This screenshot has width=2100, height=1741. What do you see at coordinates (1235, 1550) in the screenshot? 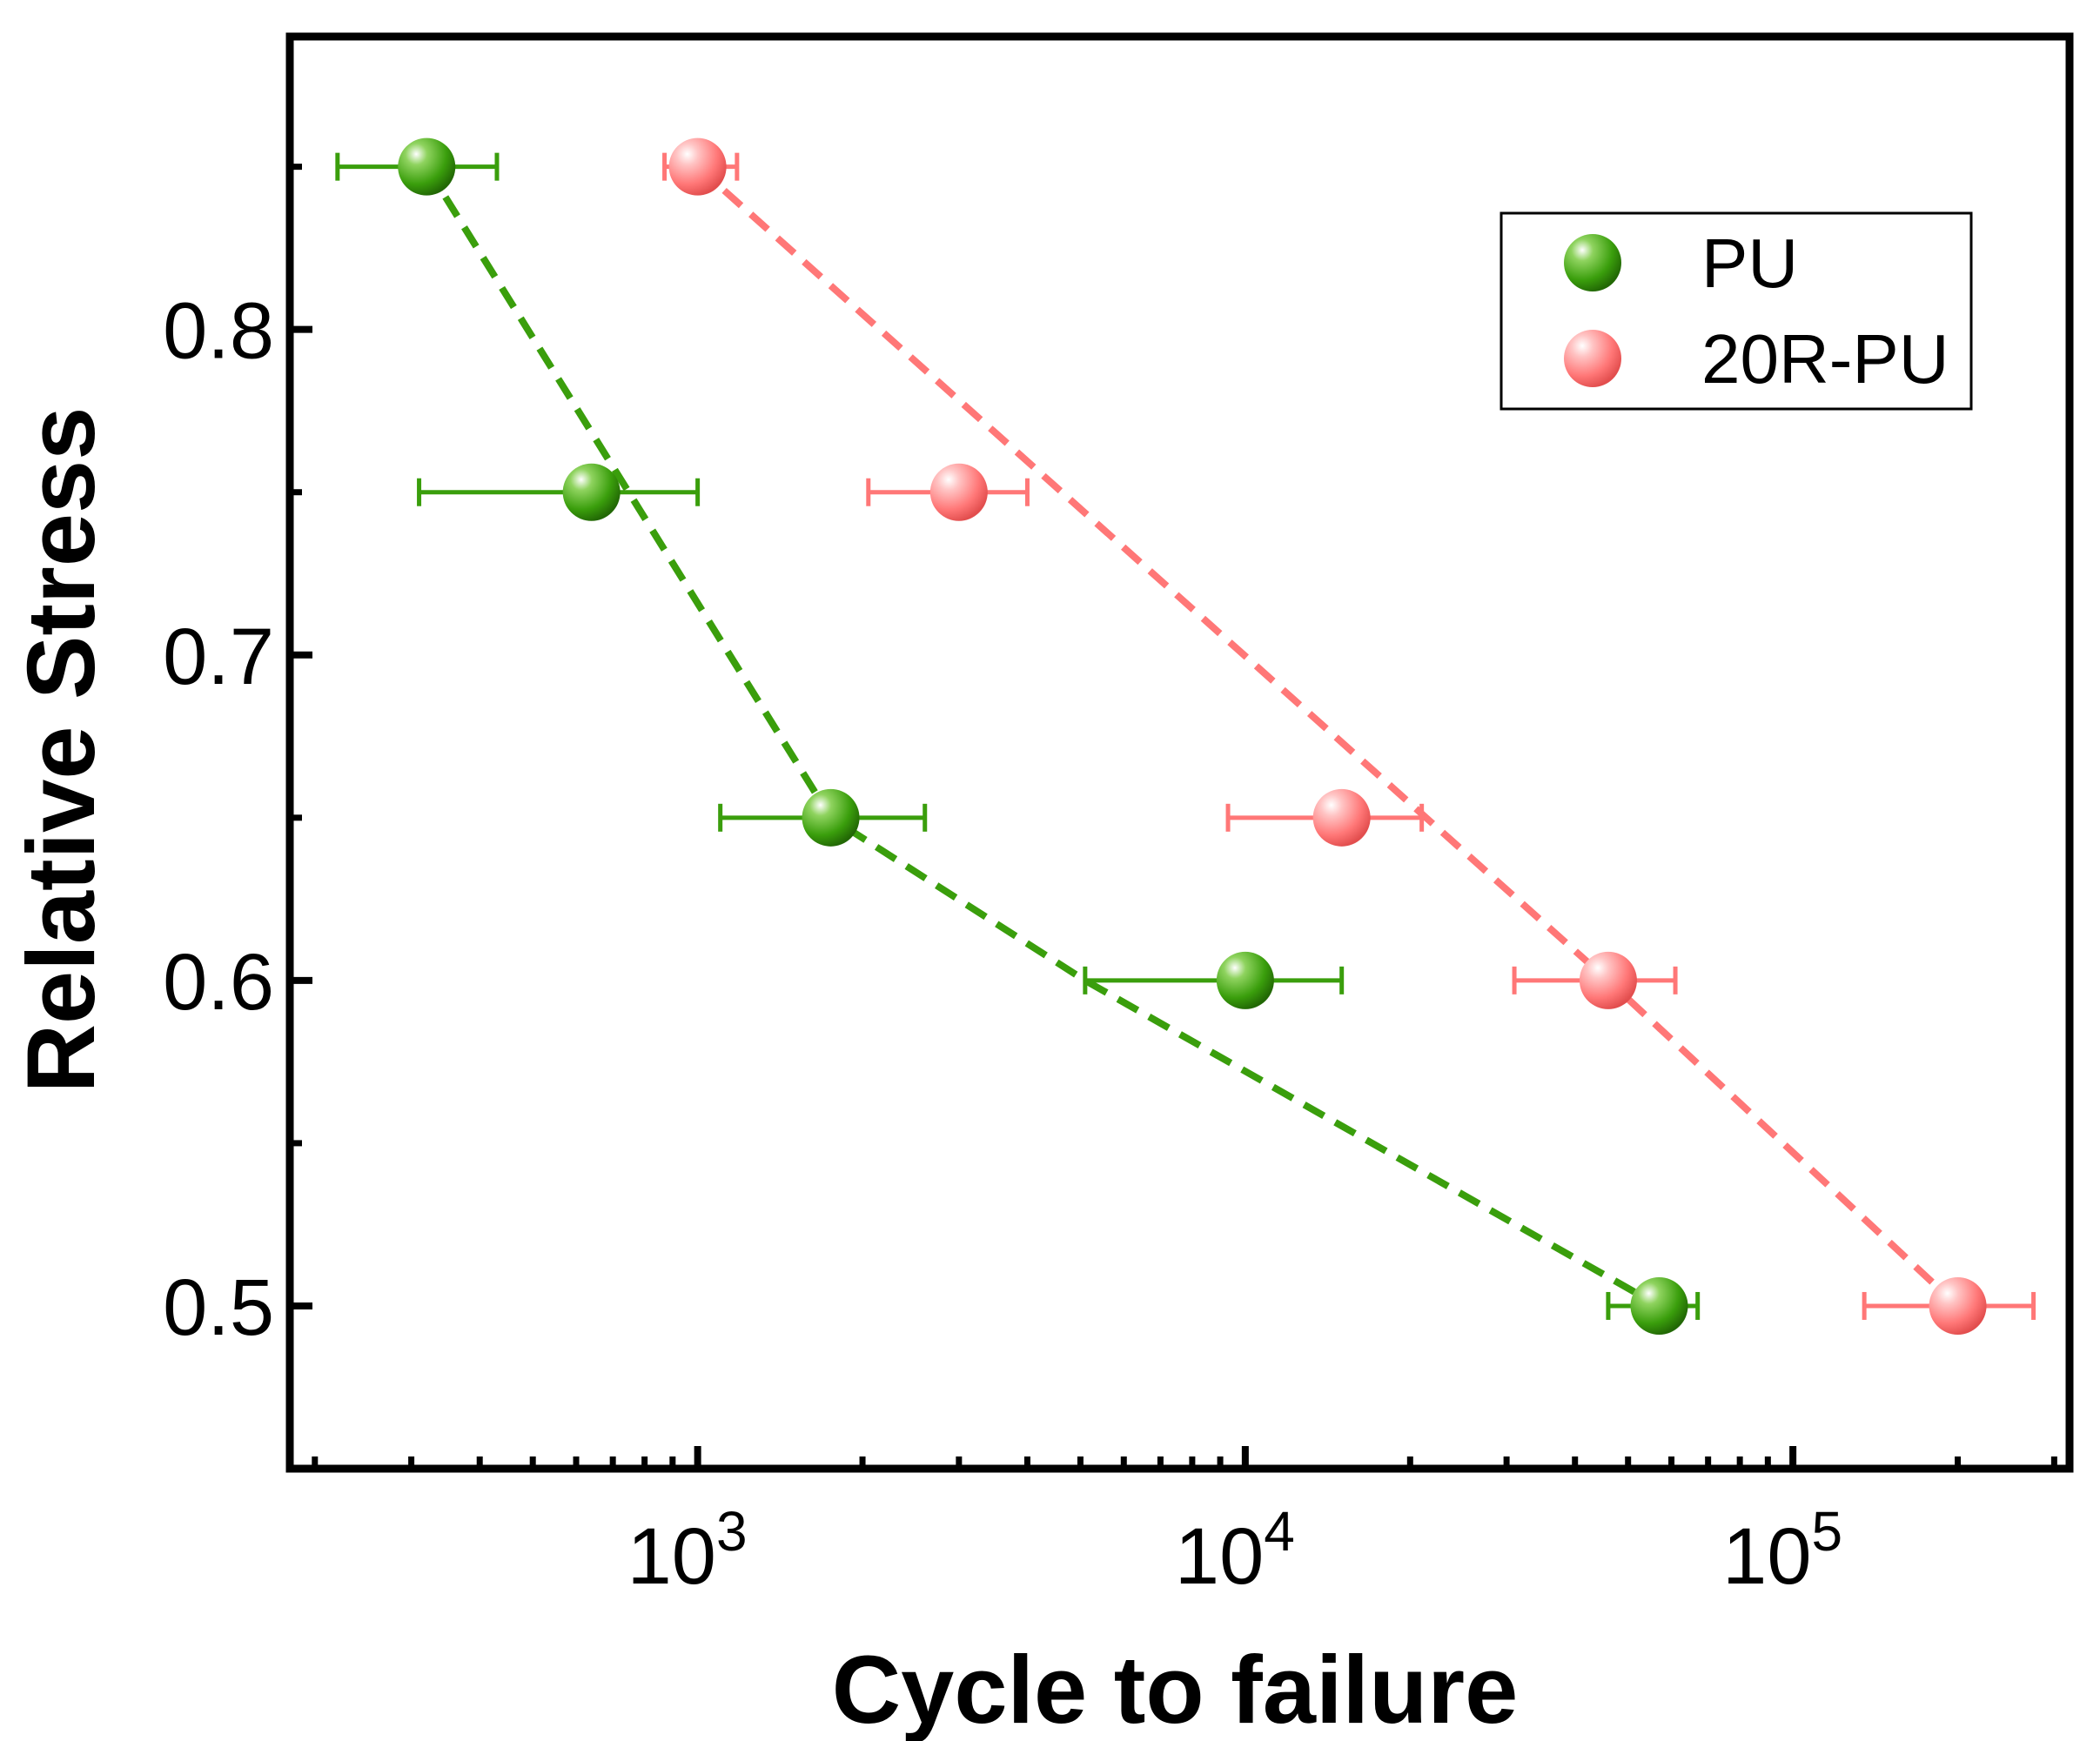
I see `x-tick-label: 10⁴` at bounding box center [1235, 1550].